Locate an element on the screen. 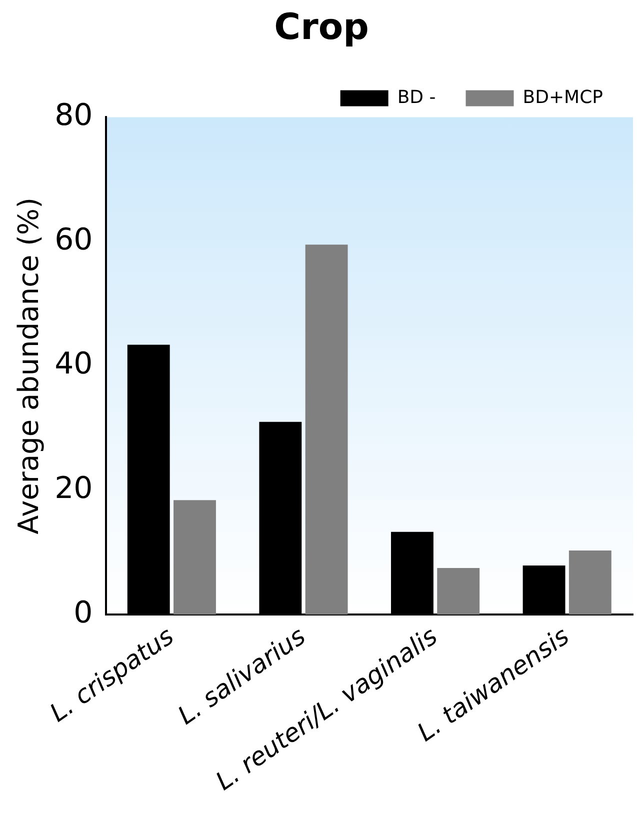  y-tick-label: 60 is located at coordinates (73, 240).